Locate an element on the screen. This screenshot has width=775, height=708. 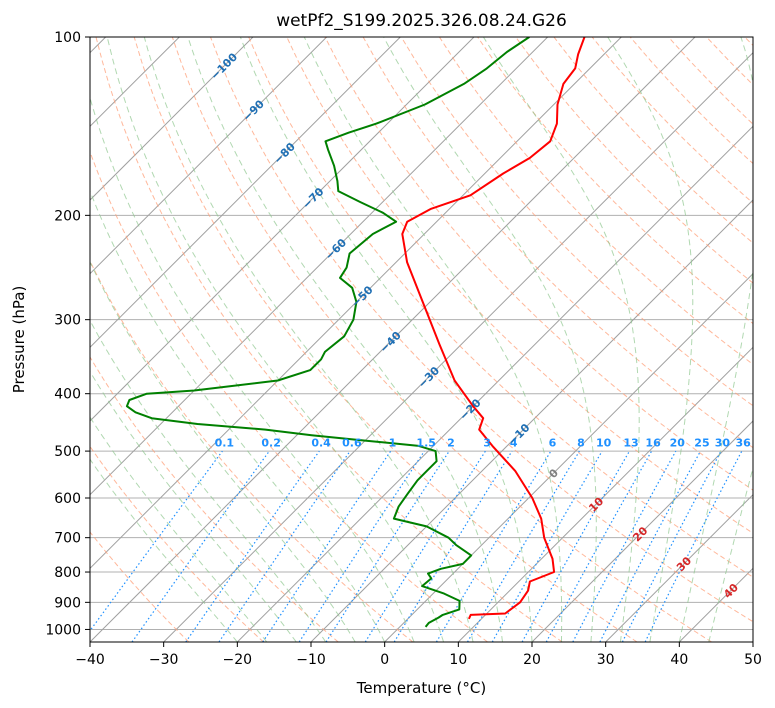
y-tick-label: 800 is located at coordinates (67, 573).